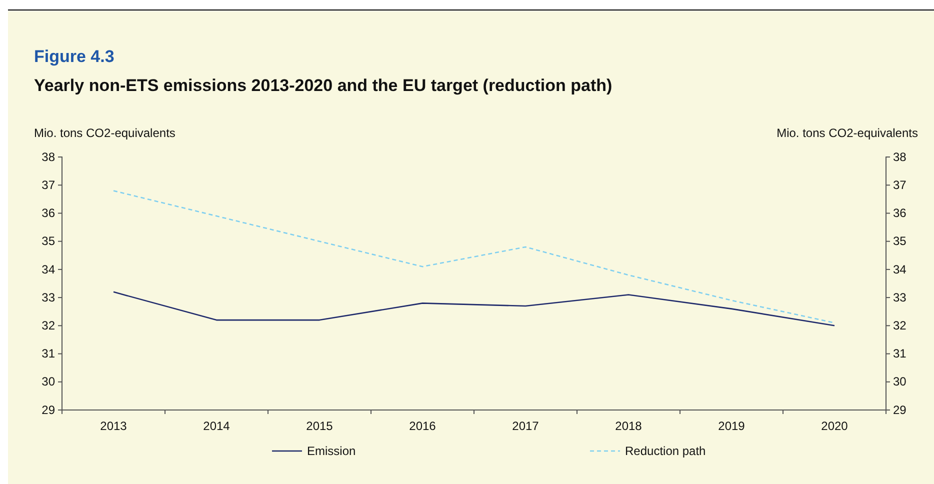 The width and height of the screenshot is (934, 484). Describe the element at coordinates (49, 269) in the screenshot. I see `y-tick-label: 34` at that location.